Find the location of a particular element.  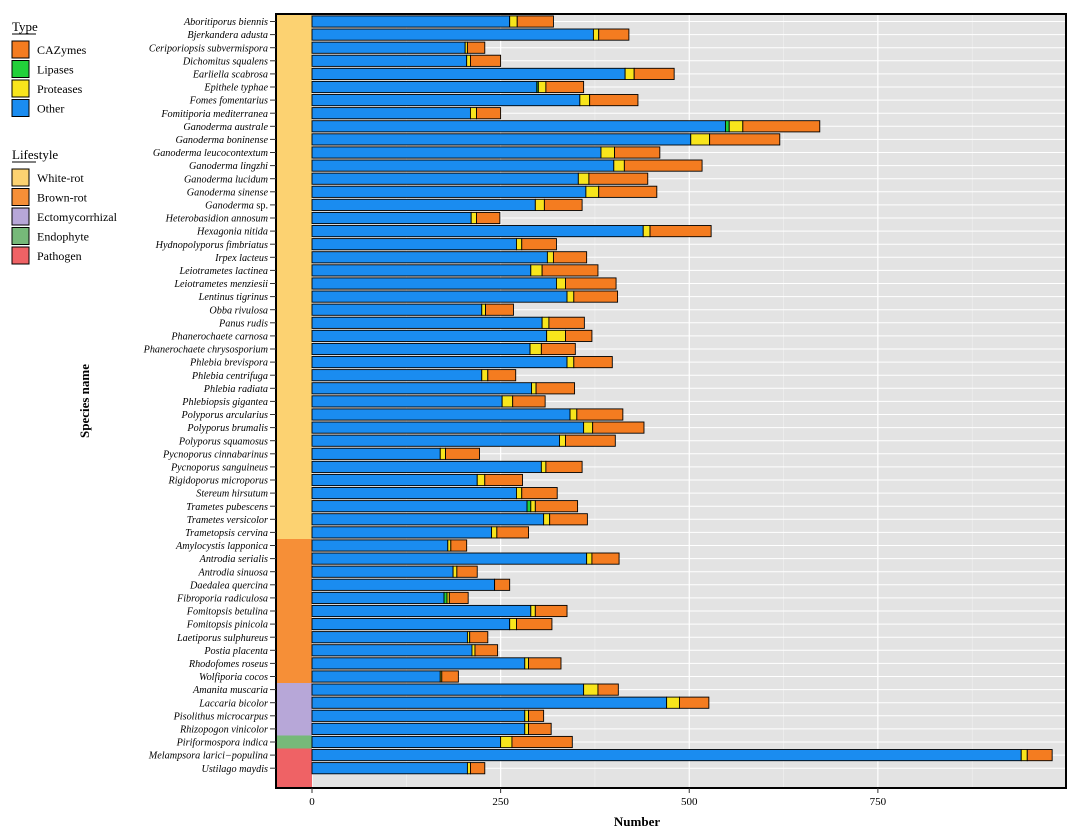

species-label: Bjerkandera adusta is located at coordinates (227, 35).